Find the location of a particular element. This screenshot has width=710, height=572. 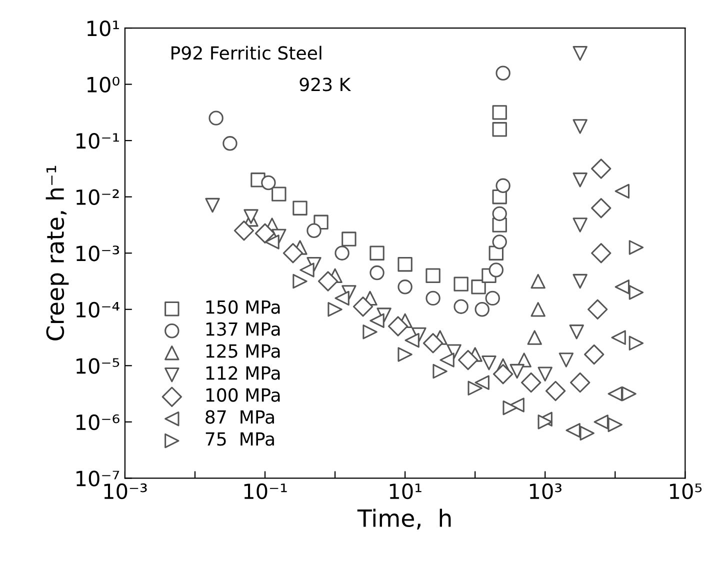

legend-label: 112 MPa is located at coordinates (243, 373).